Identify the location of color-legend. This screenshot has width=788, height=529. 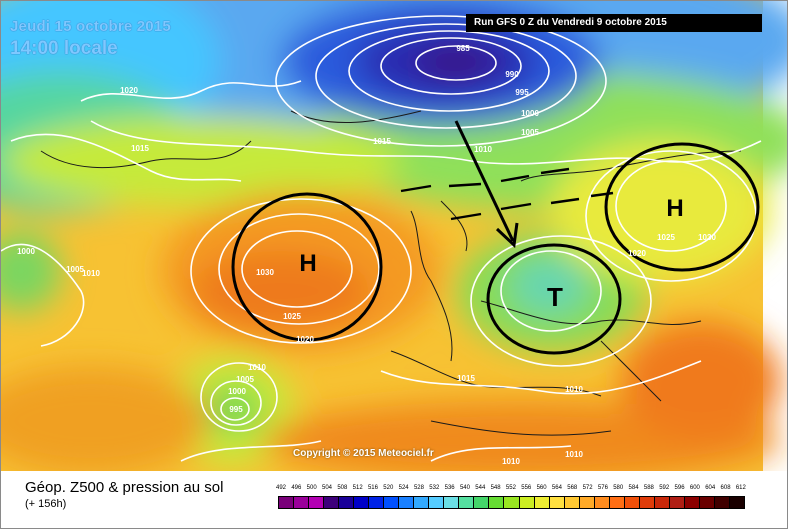
(511, 502).